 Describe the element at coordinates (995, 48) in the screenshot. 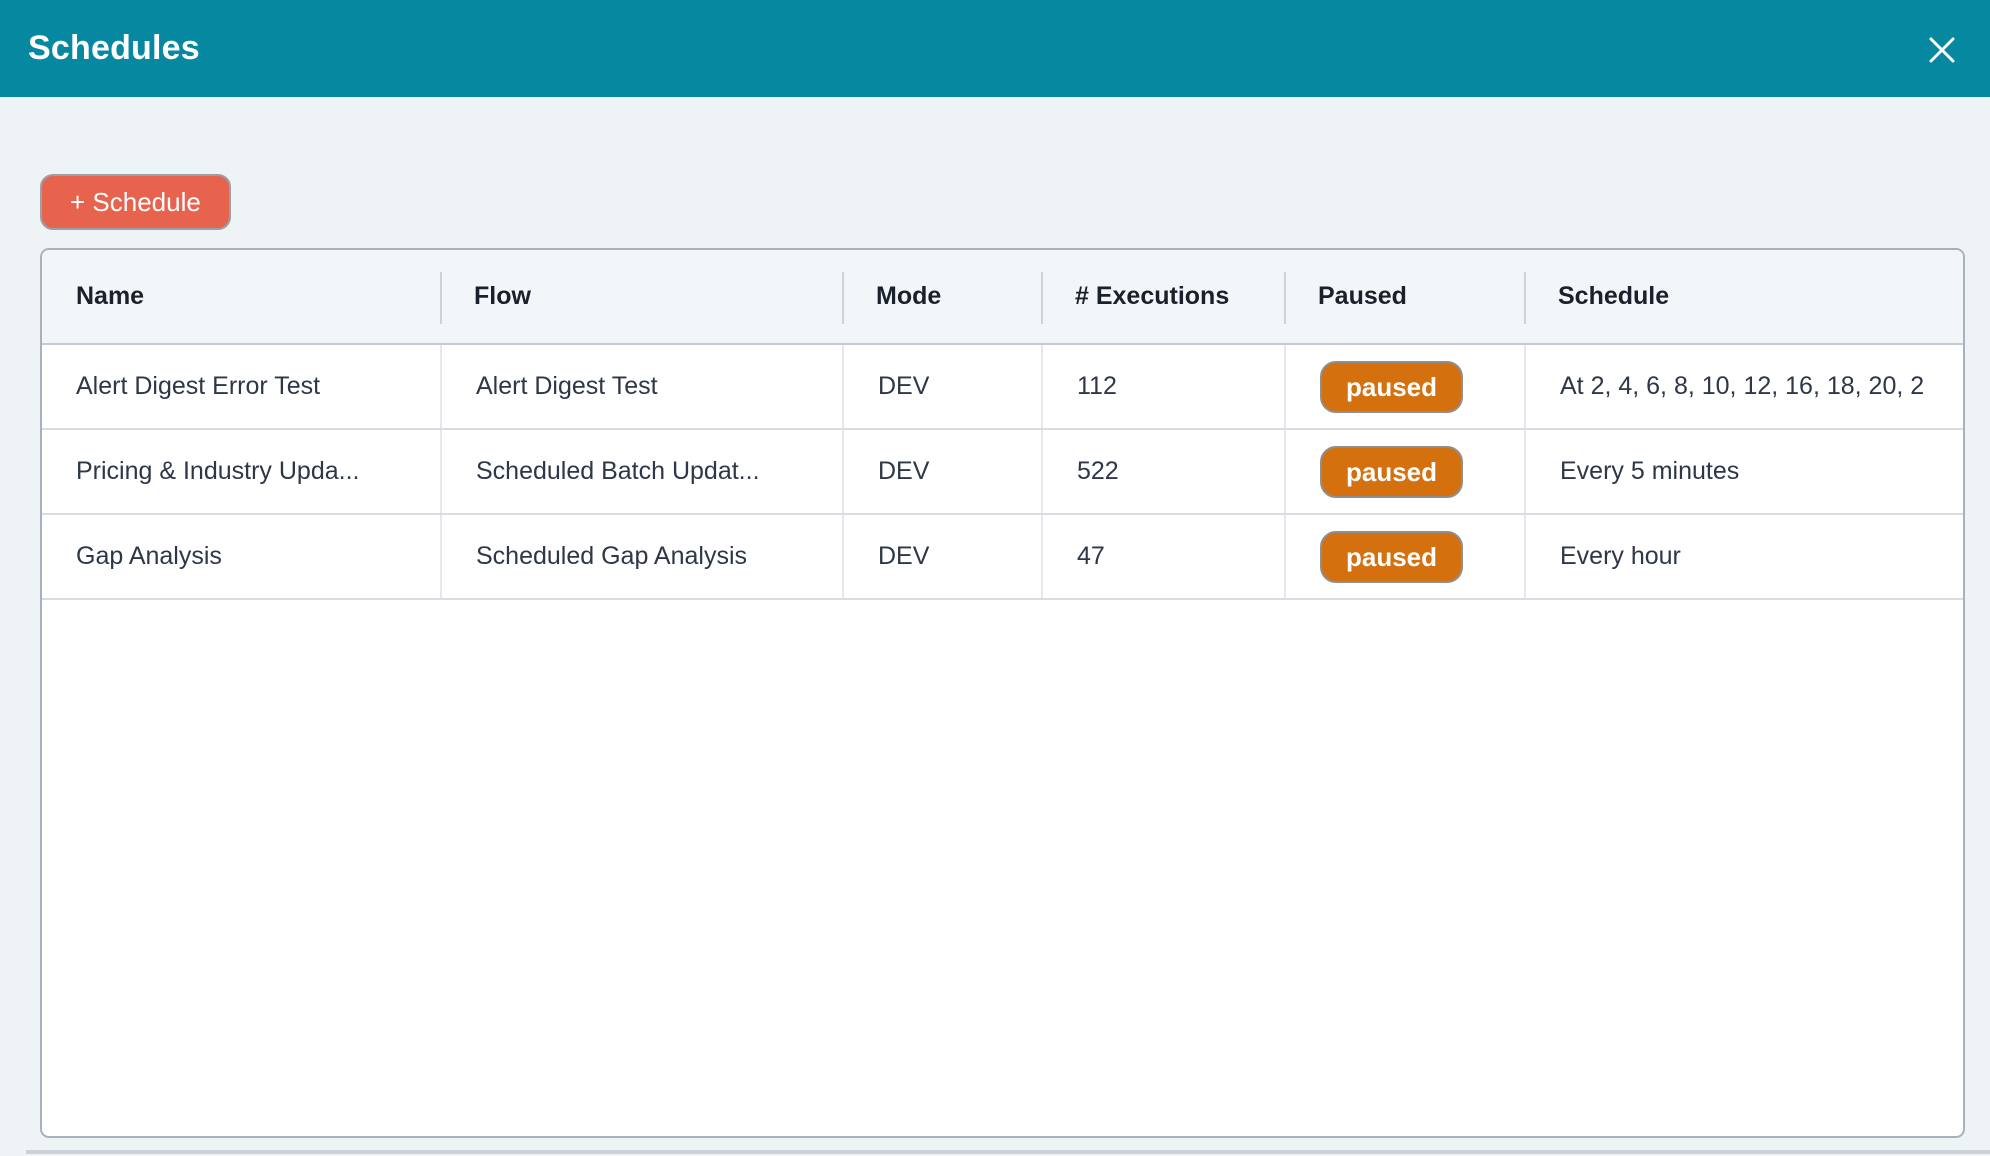

I see `modal-header: Schedules` at that location.